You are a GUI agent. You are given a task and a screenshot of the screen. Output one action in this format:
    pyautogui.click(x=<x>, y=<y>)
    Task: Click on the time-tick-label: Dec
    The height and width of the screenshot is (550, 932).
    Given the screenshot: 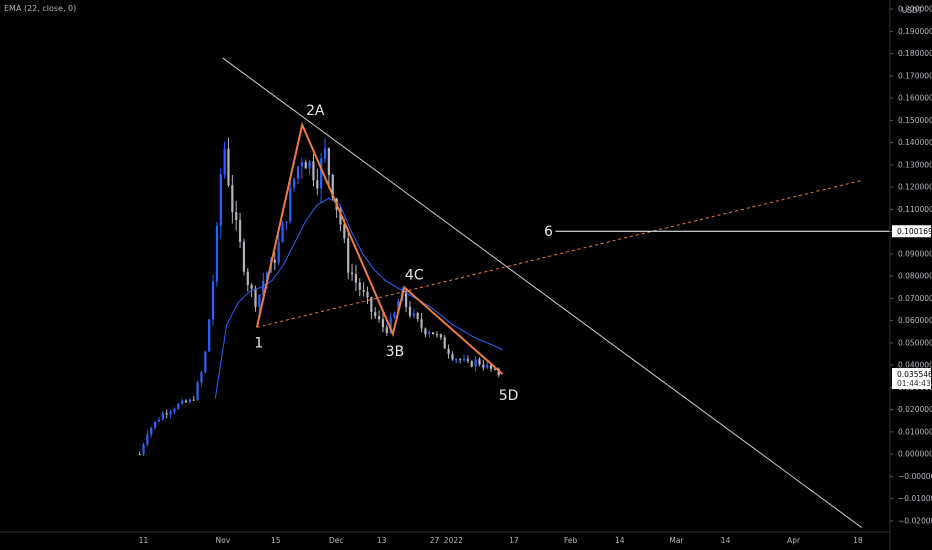 What is the action you would take?
    pyautogui.click(x=336, y=540)
    